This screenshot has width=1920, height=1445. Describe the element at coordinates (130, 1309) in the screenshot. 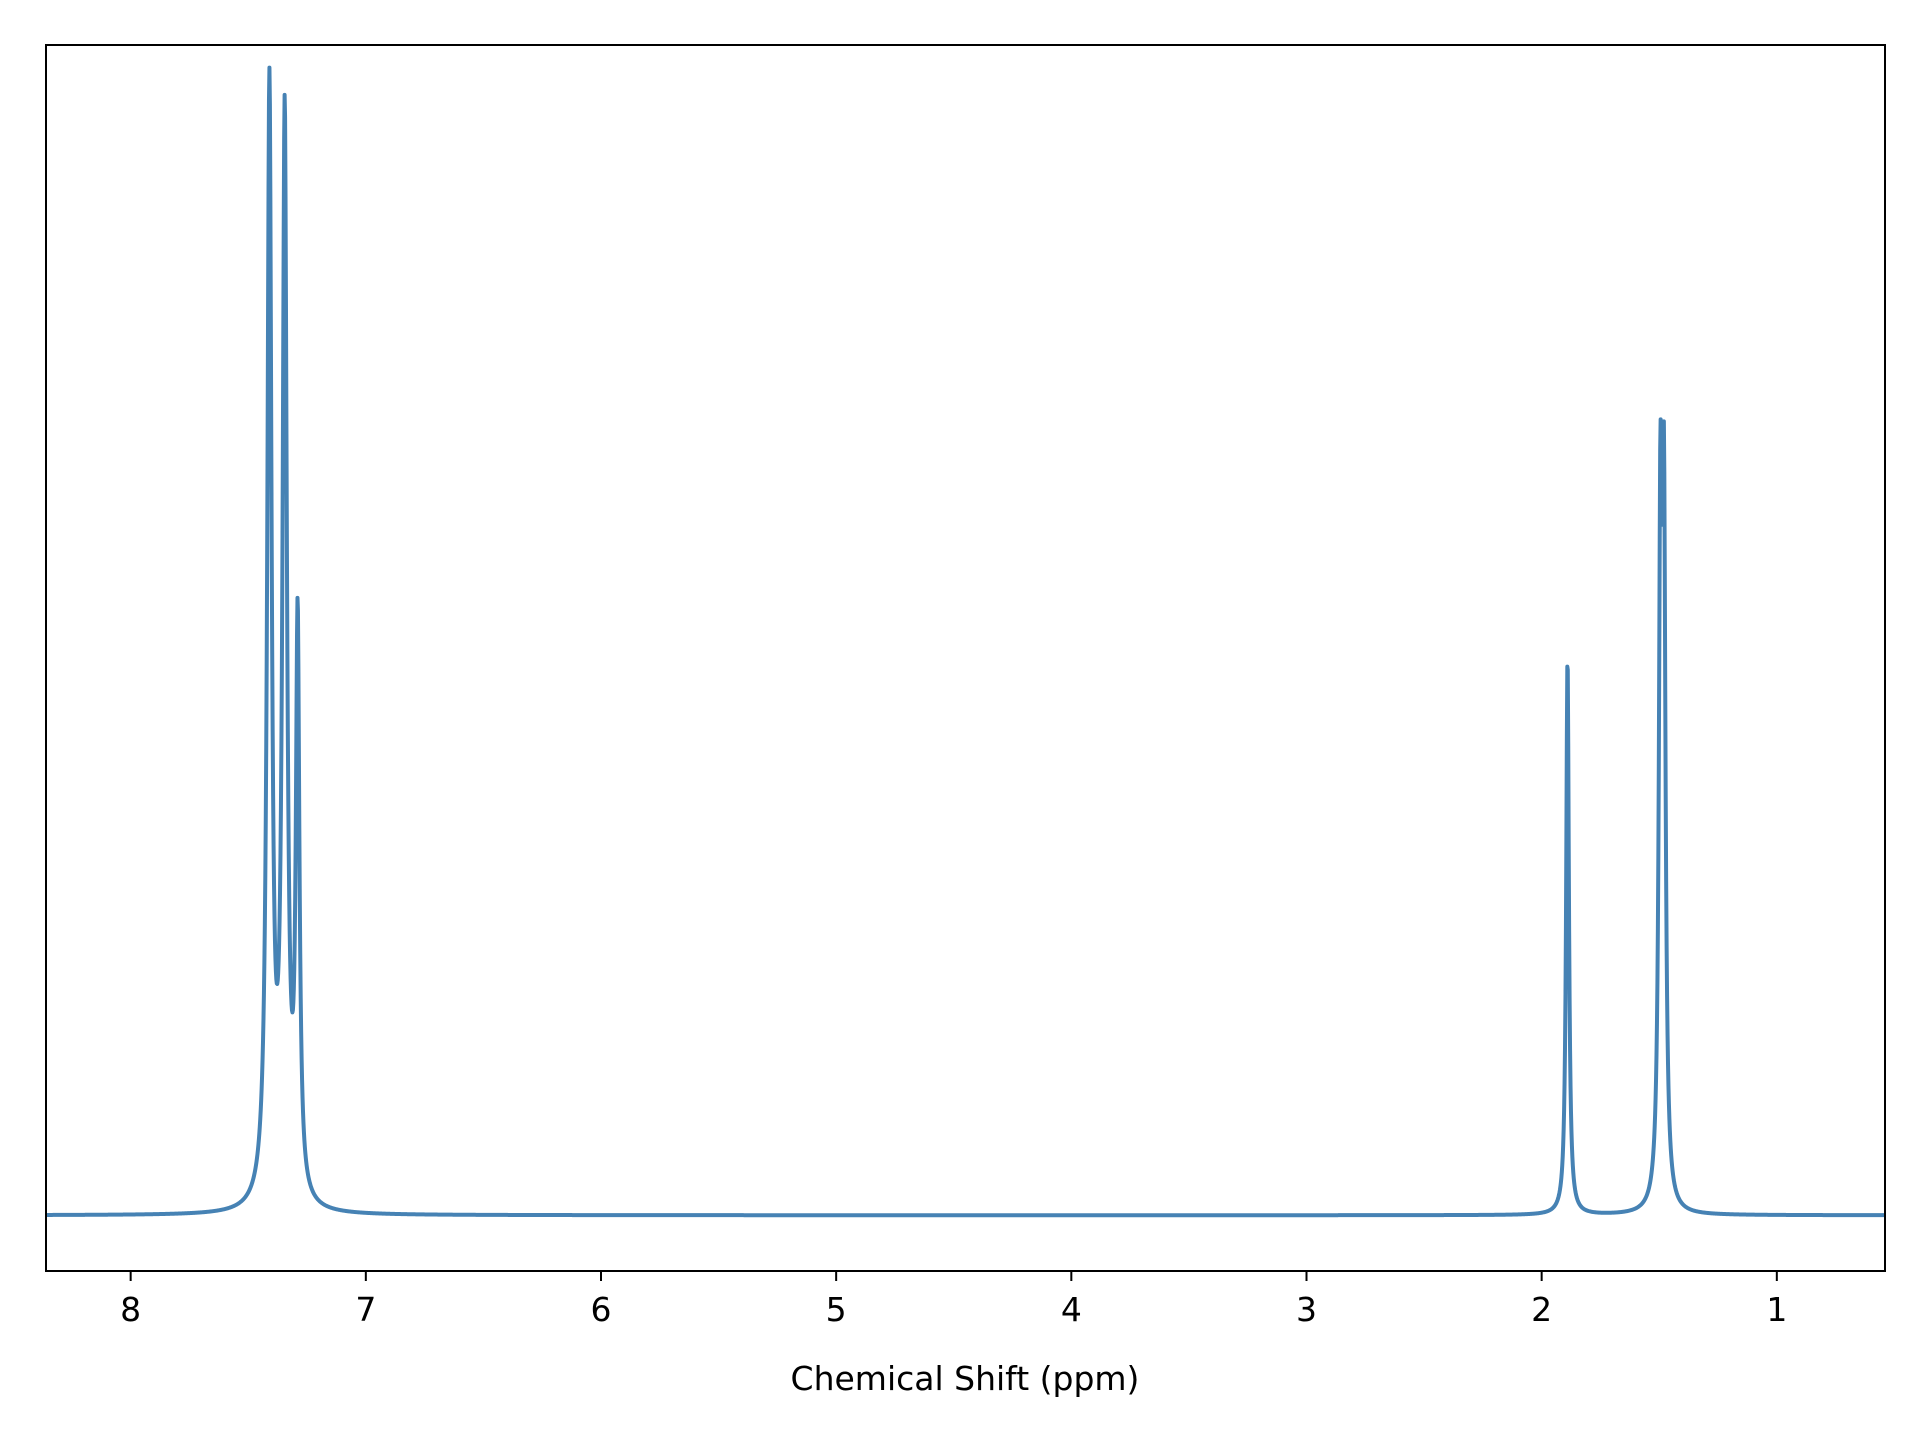

I see `x-tick-label-8: 8` at that location.